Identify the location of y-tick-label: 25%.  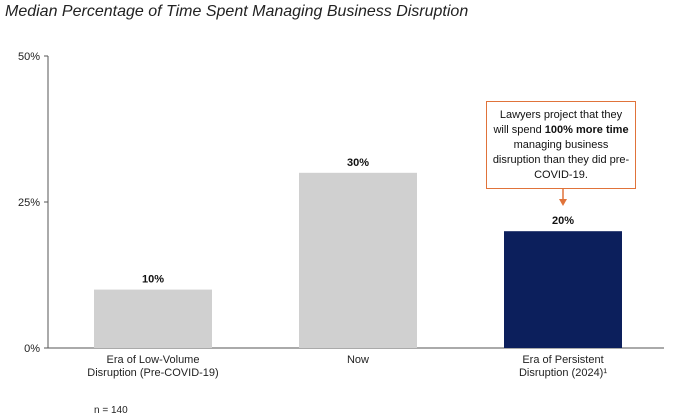
(29, 203).